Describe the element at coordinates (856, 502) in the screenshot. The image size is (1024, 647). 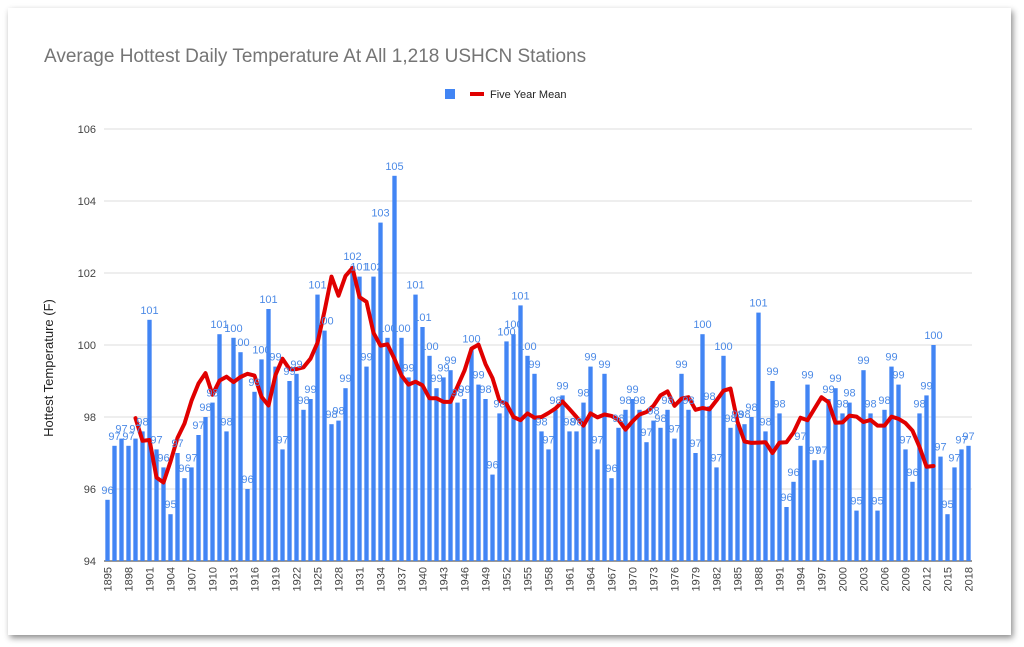
I see `data-label: 95` at that location.